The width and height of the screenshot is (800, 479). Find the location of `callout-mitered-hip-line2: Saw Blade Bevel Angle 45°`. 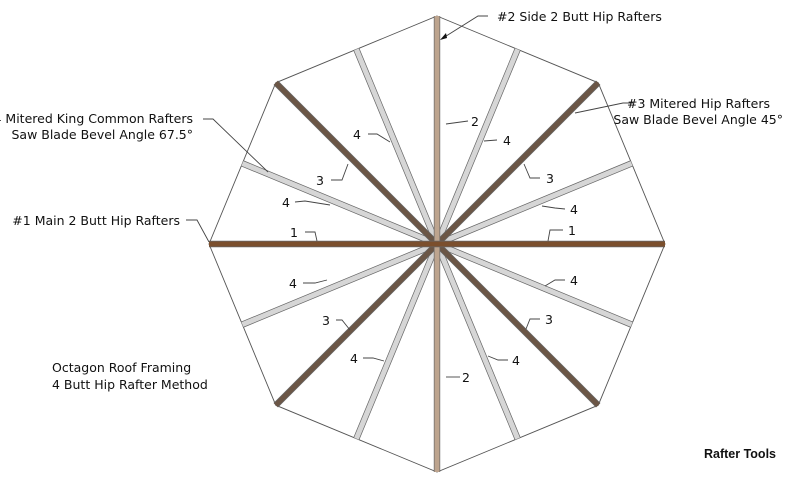

callout-mitered-hip-line2: Saw Blade Bevel Angle 45° is located at coordinates (698, 119).